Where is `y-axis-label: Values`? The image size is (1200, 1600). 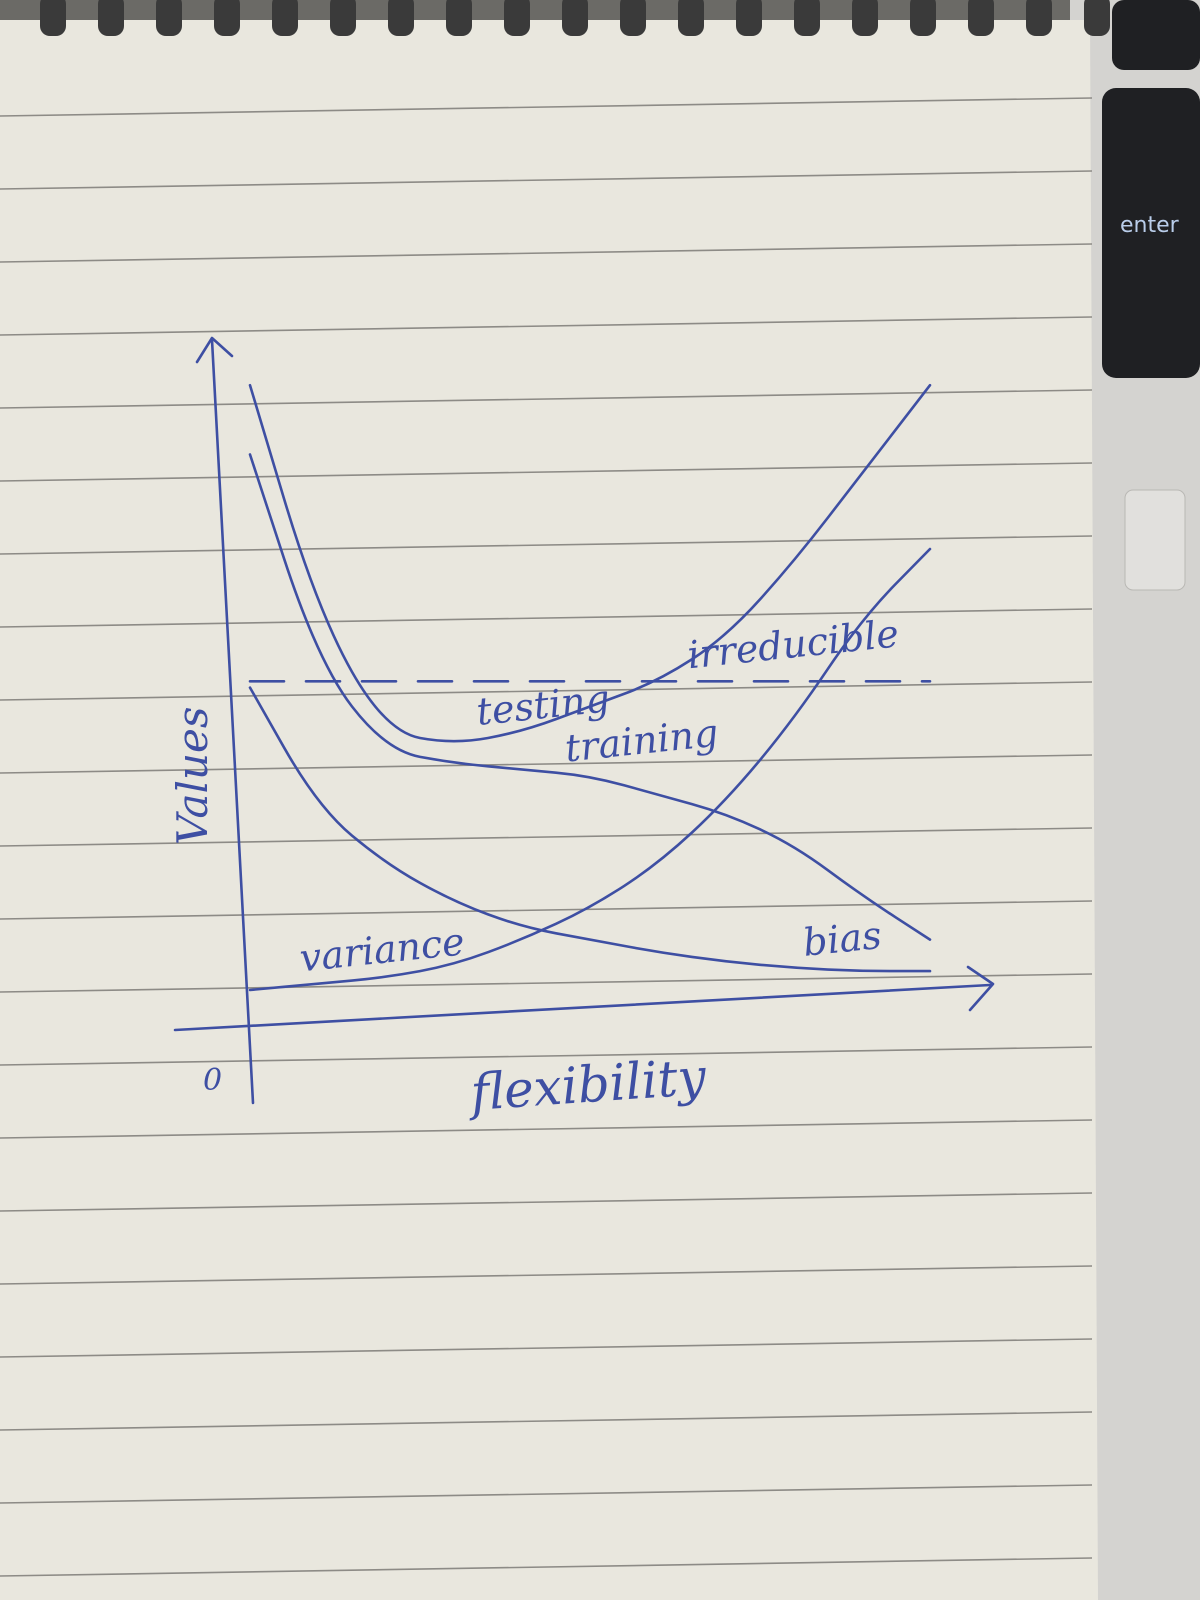 y-axis-label: Values is located at coordinates (192, 776).